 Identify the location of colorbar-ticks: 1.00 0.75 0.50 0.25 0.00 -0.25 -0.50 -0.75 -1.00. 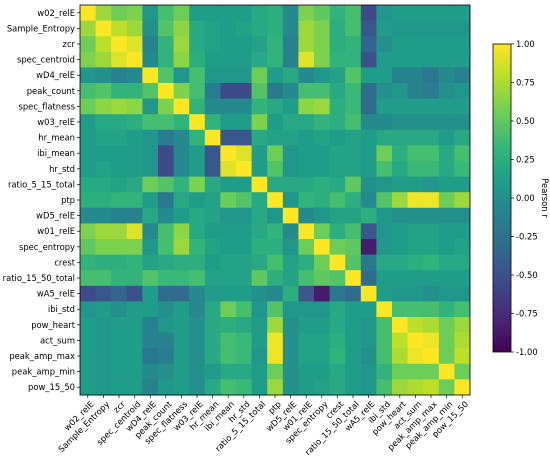
(524, 198).